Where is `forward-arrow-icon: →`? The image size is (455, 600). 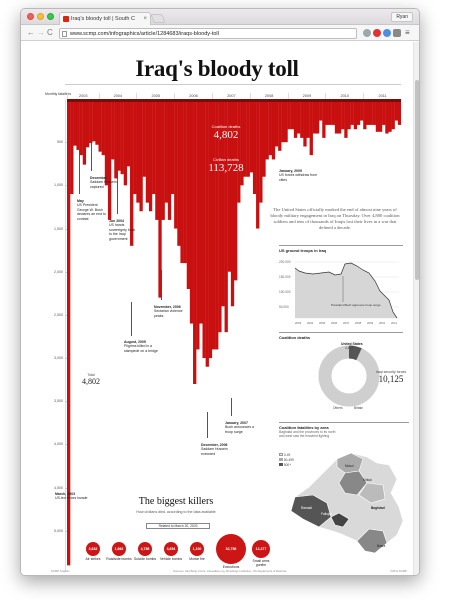
forward-arrow-icon: → is located at coordinates (41, 32).